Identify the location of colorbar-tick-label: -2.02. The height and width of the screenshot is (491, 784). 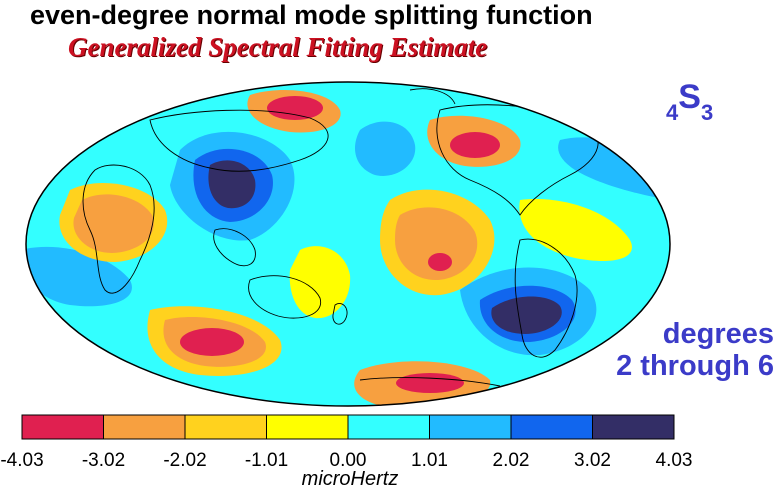
(185, 460).